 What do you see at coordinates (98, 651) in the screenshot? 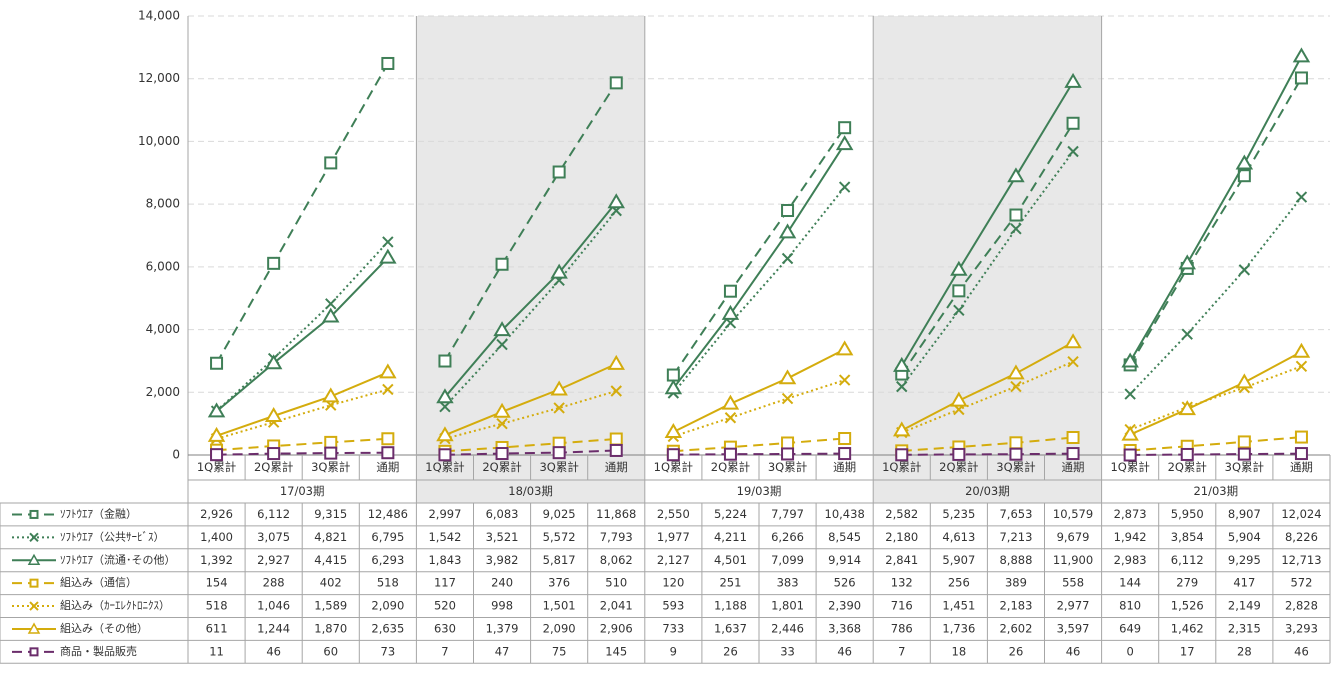
I see `series-name: 商品・製品販売` at bounding box center [98, 651].